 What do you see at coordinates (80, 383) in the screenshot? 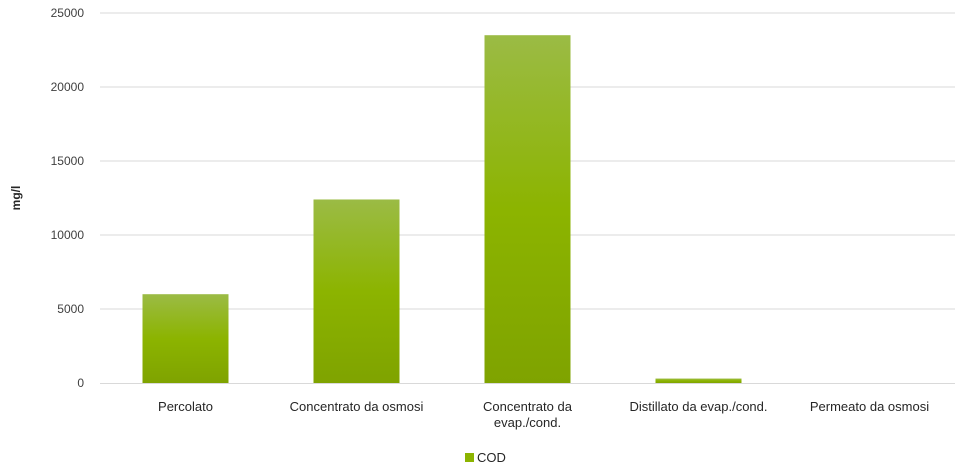
I see `y-tick-label: 0` at bounding box center [80, 383].